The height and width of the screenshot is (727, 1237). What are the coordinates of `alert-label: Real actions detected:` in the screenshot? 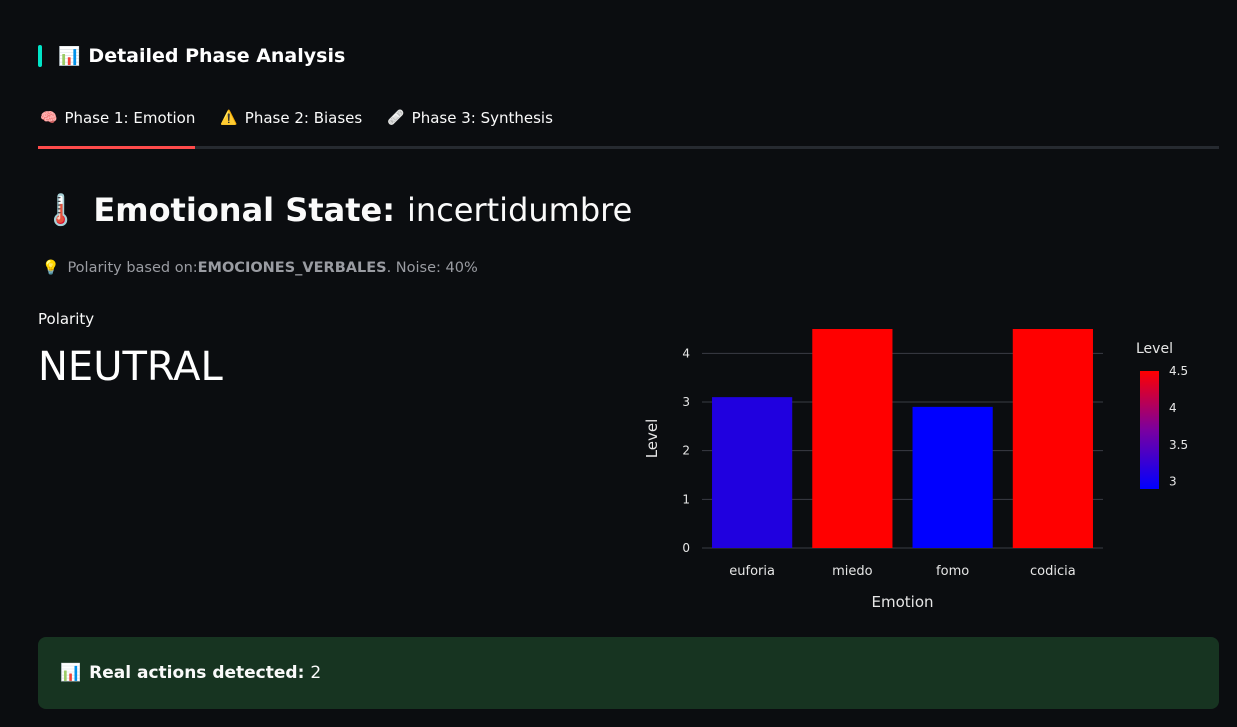 It's located at (197, 673).